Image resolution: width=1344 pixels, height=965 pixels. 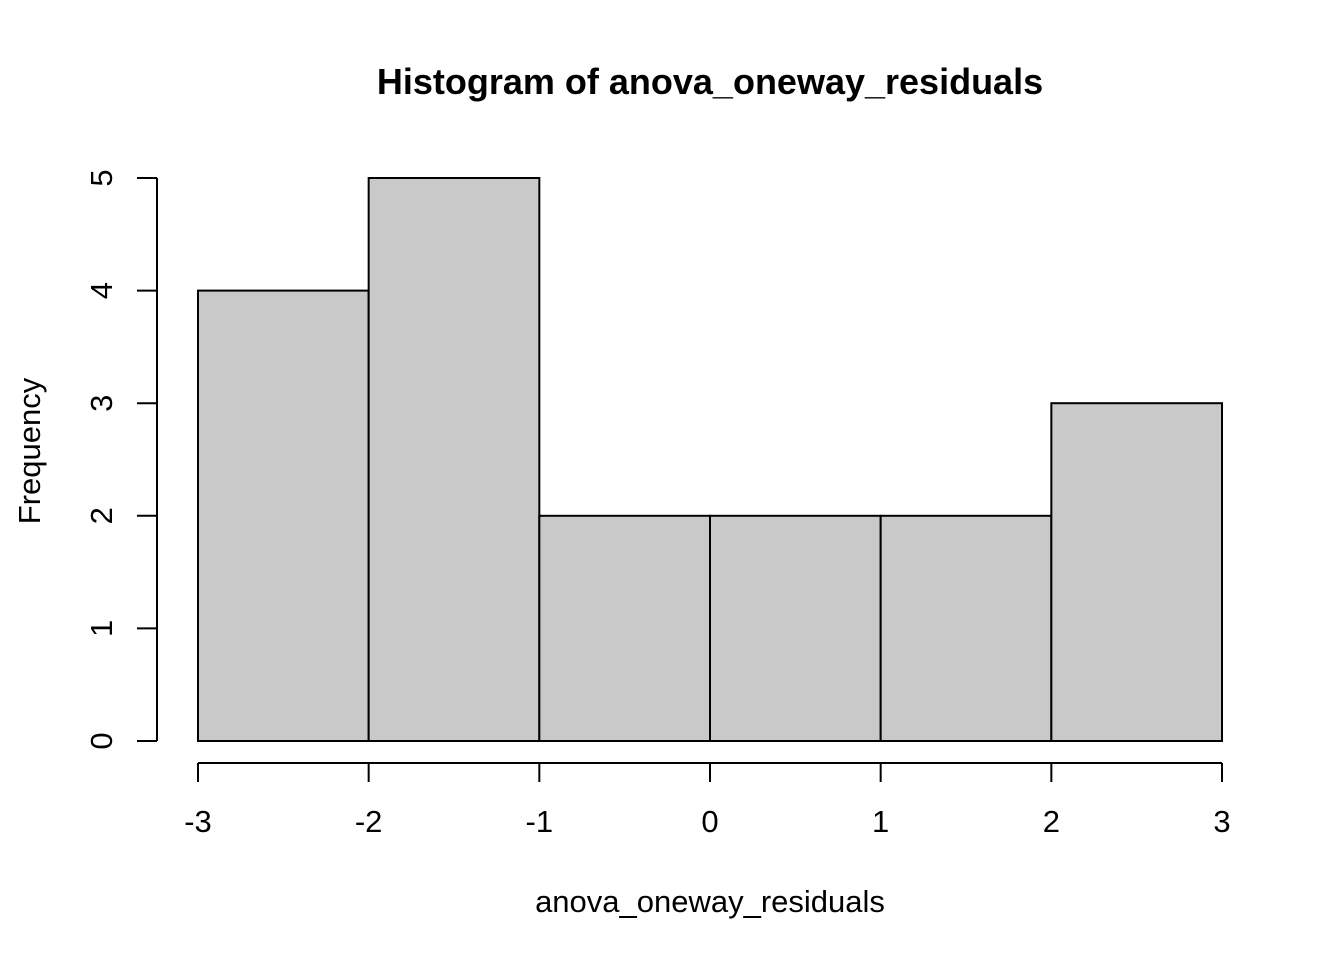 What do you see at coordinates (1221, 821) in the screenshot?
I see `x-tick-label: 3` at bounding box center [1221, 821].